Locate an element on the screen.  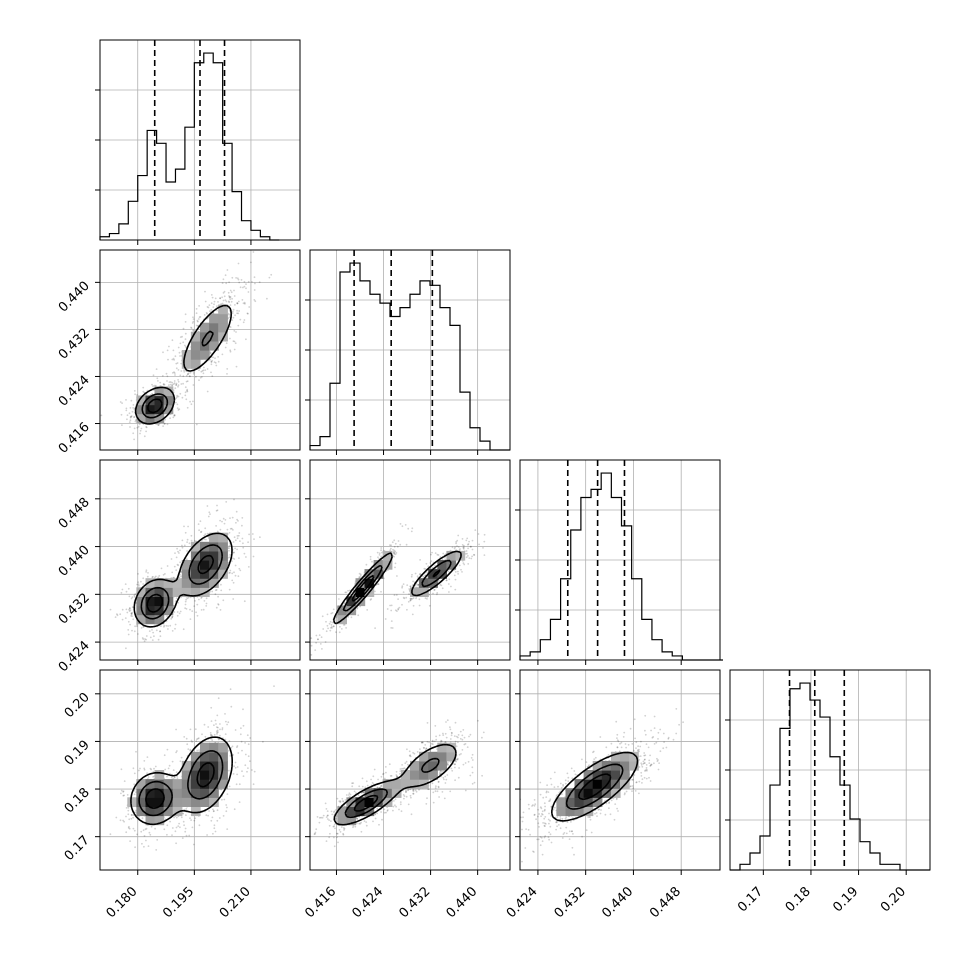
panel-frame is located at coordinates (200, 560).